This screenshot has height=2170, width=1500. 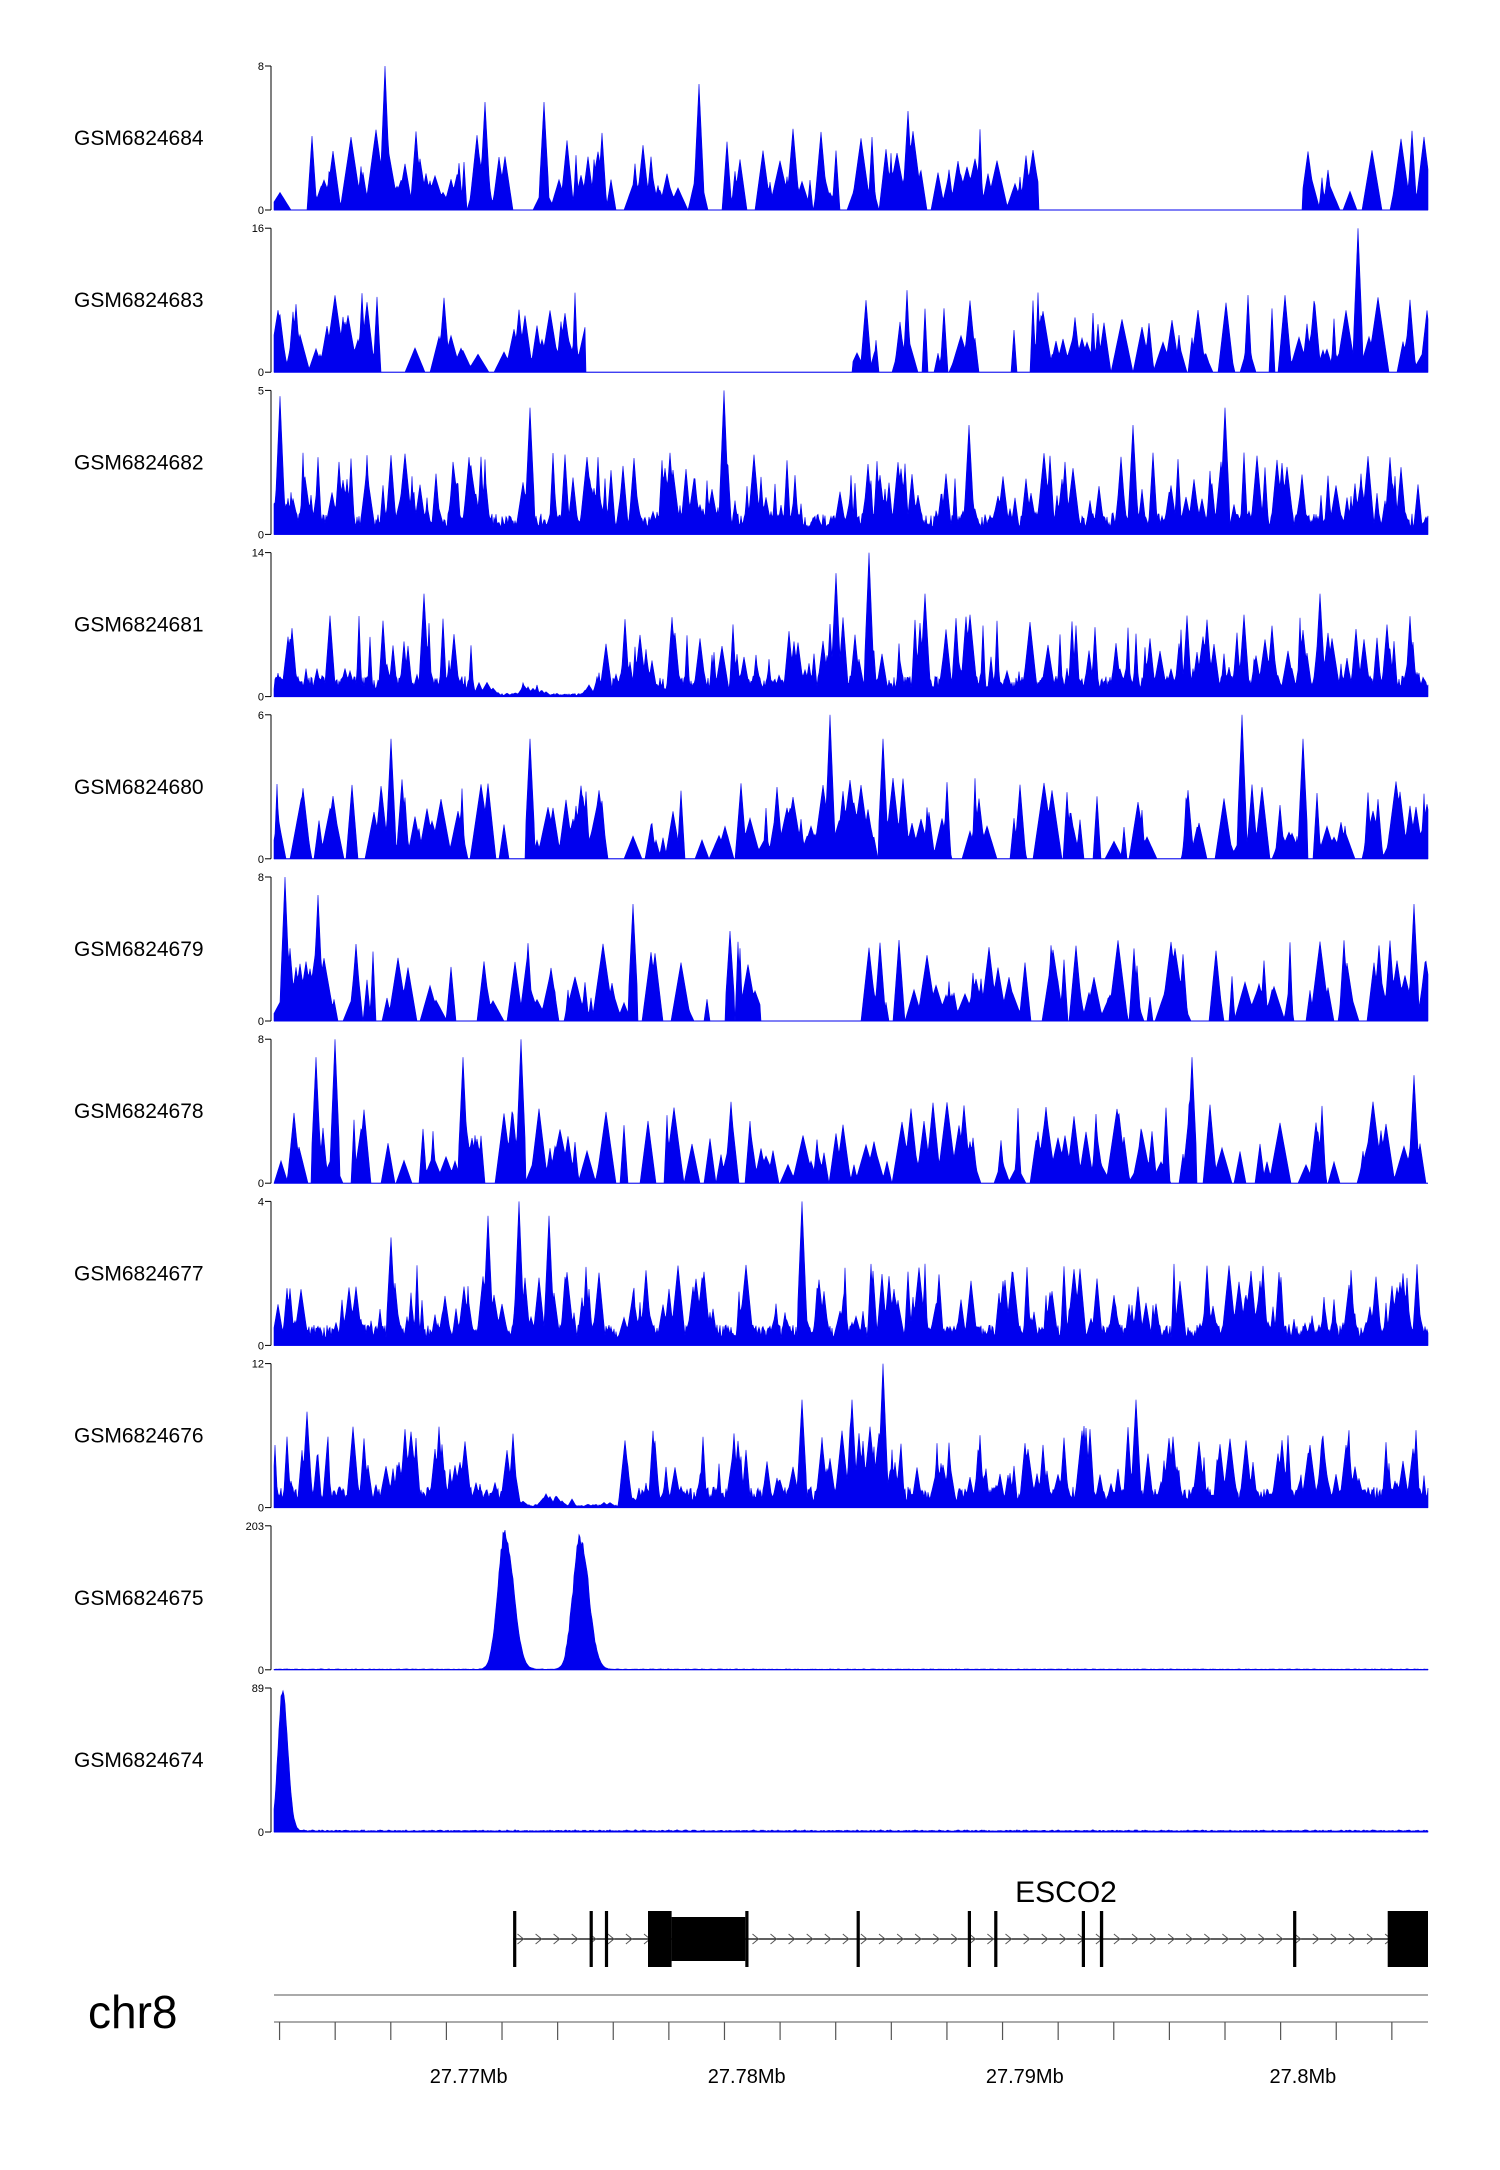 What do you see at coordinates (255, 1527) in the screenshot?
I see `y-tick-label-max: 203` at bounding box center [255, 1527].